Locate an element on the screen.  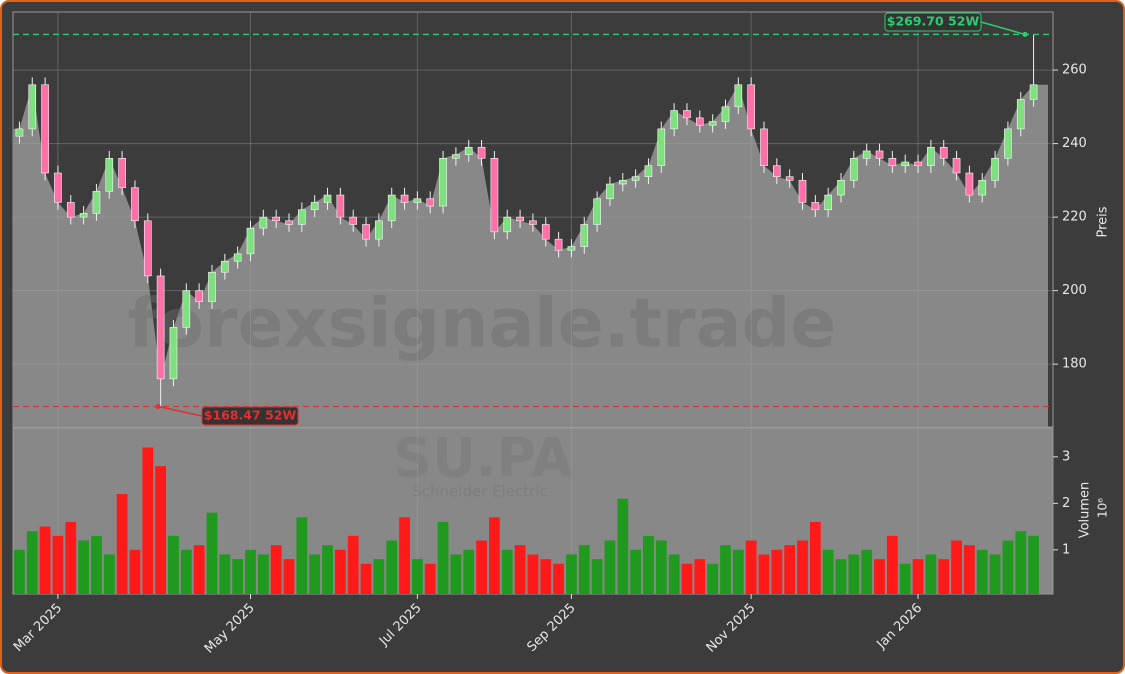
y-tick-label: 200 is located at coordinates (1074, 290).